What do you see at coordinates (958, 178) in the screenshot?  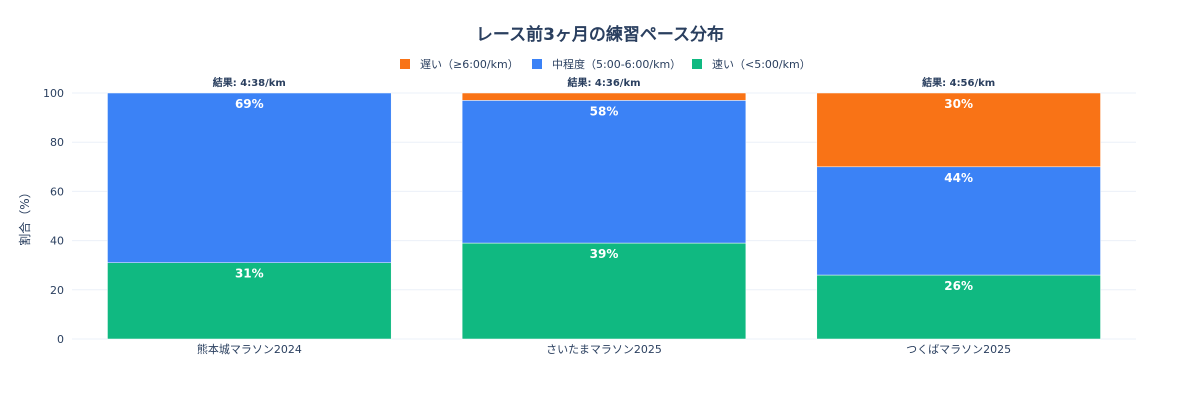 I see `bar-data-label: 44%` at bounding box center [958, 178].